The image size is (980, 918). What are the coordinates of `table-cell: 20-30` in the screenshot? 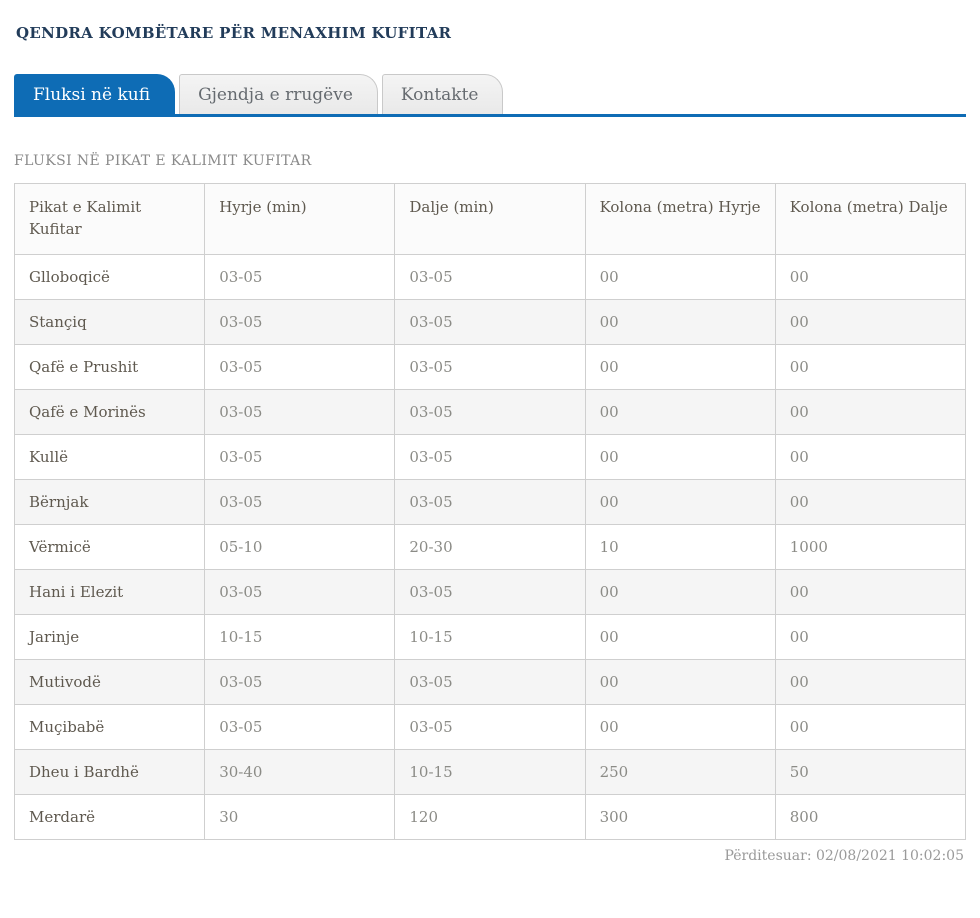 It's located at (490, 546).